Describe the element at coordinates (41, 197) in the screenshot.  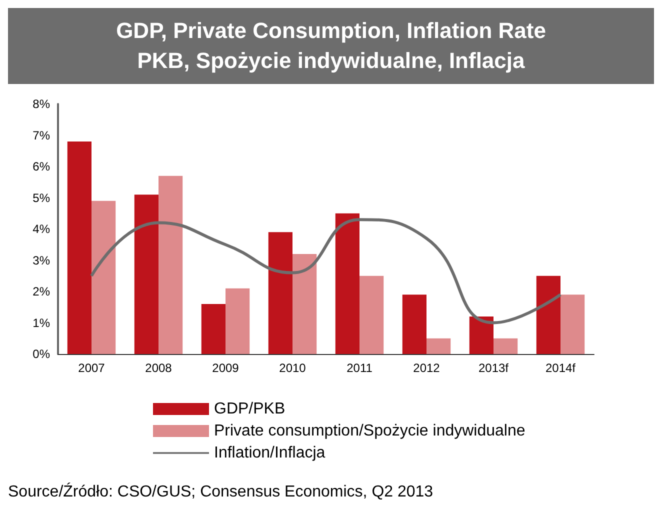
I see `y-tick-label: 5%` at that location.